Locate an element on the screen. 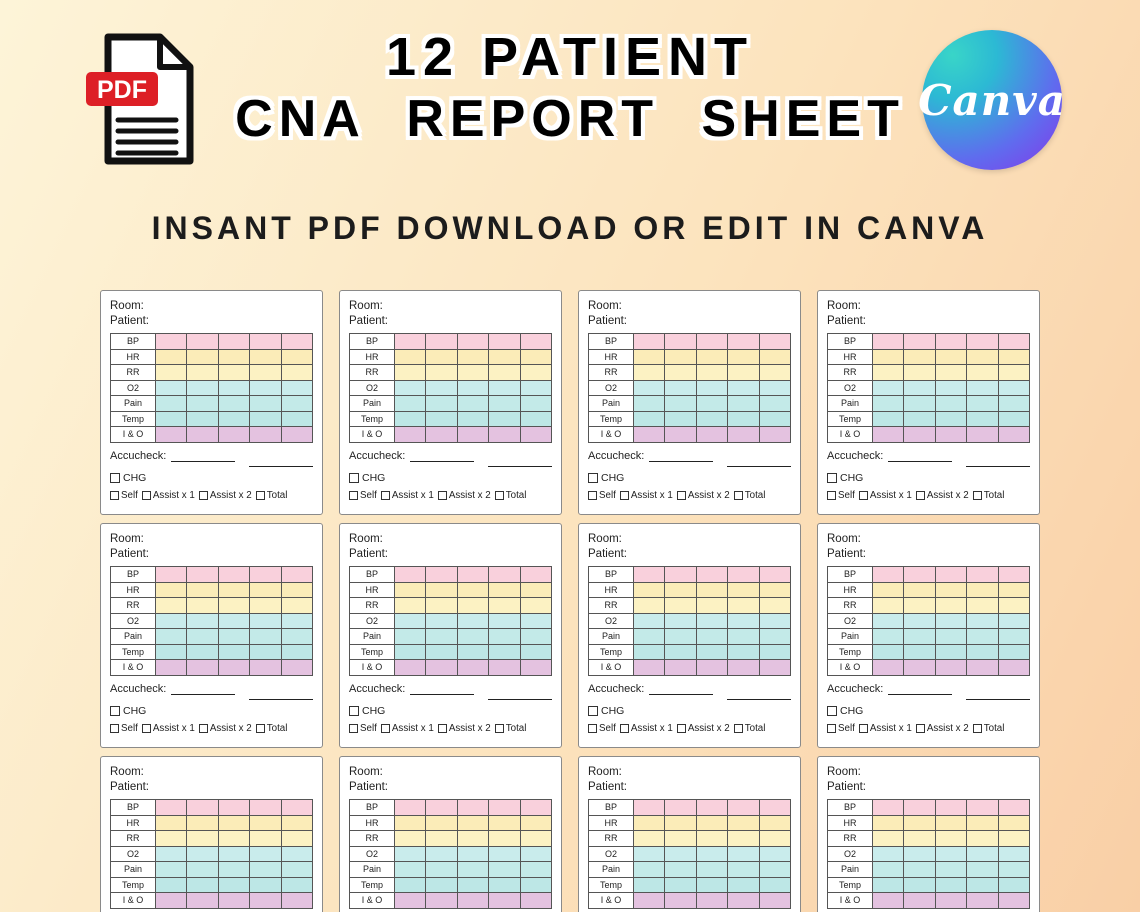 The image size is (1140, 912). chg-checkbox is located at coordinates (354, 477).